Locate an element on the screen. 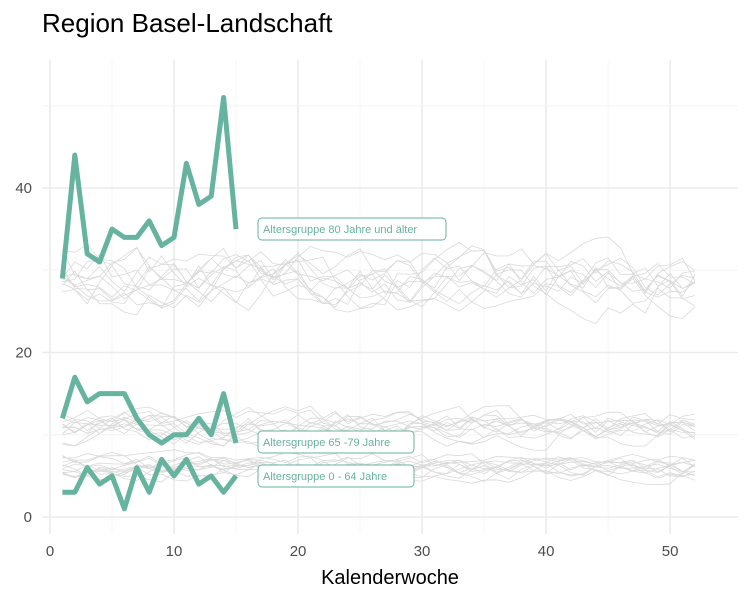 The height and width of the screenshot is (600, 750). x-tick-label: 40 is located at coordinates (546, 551).